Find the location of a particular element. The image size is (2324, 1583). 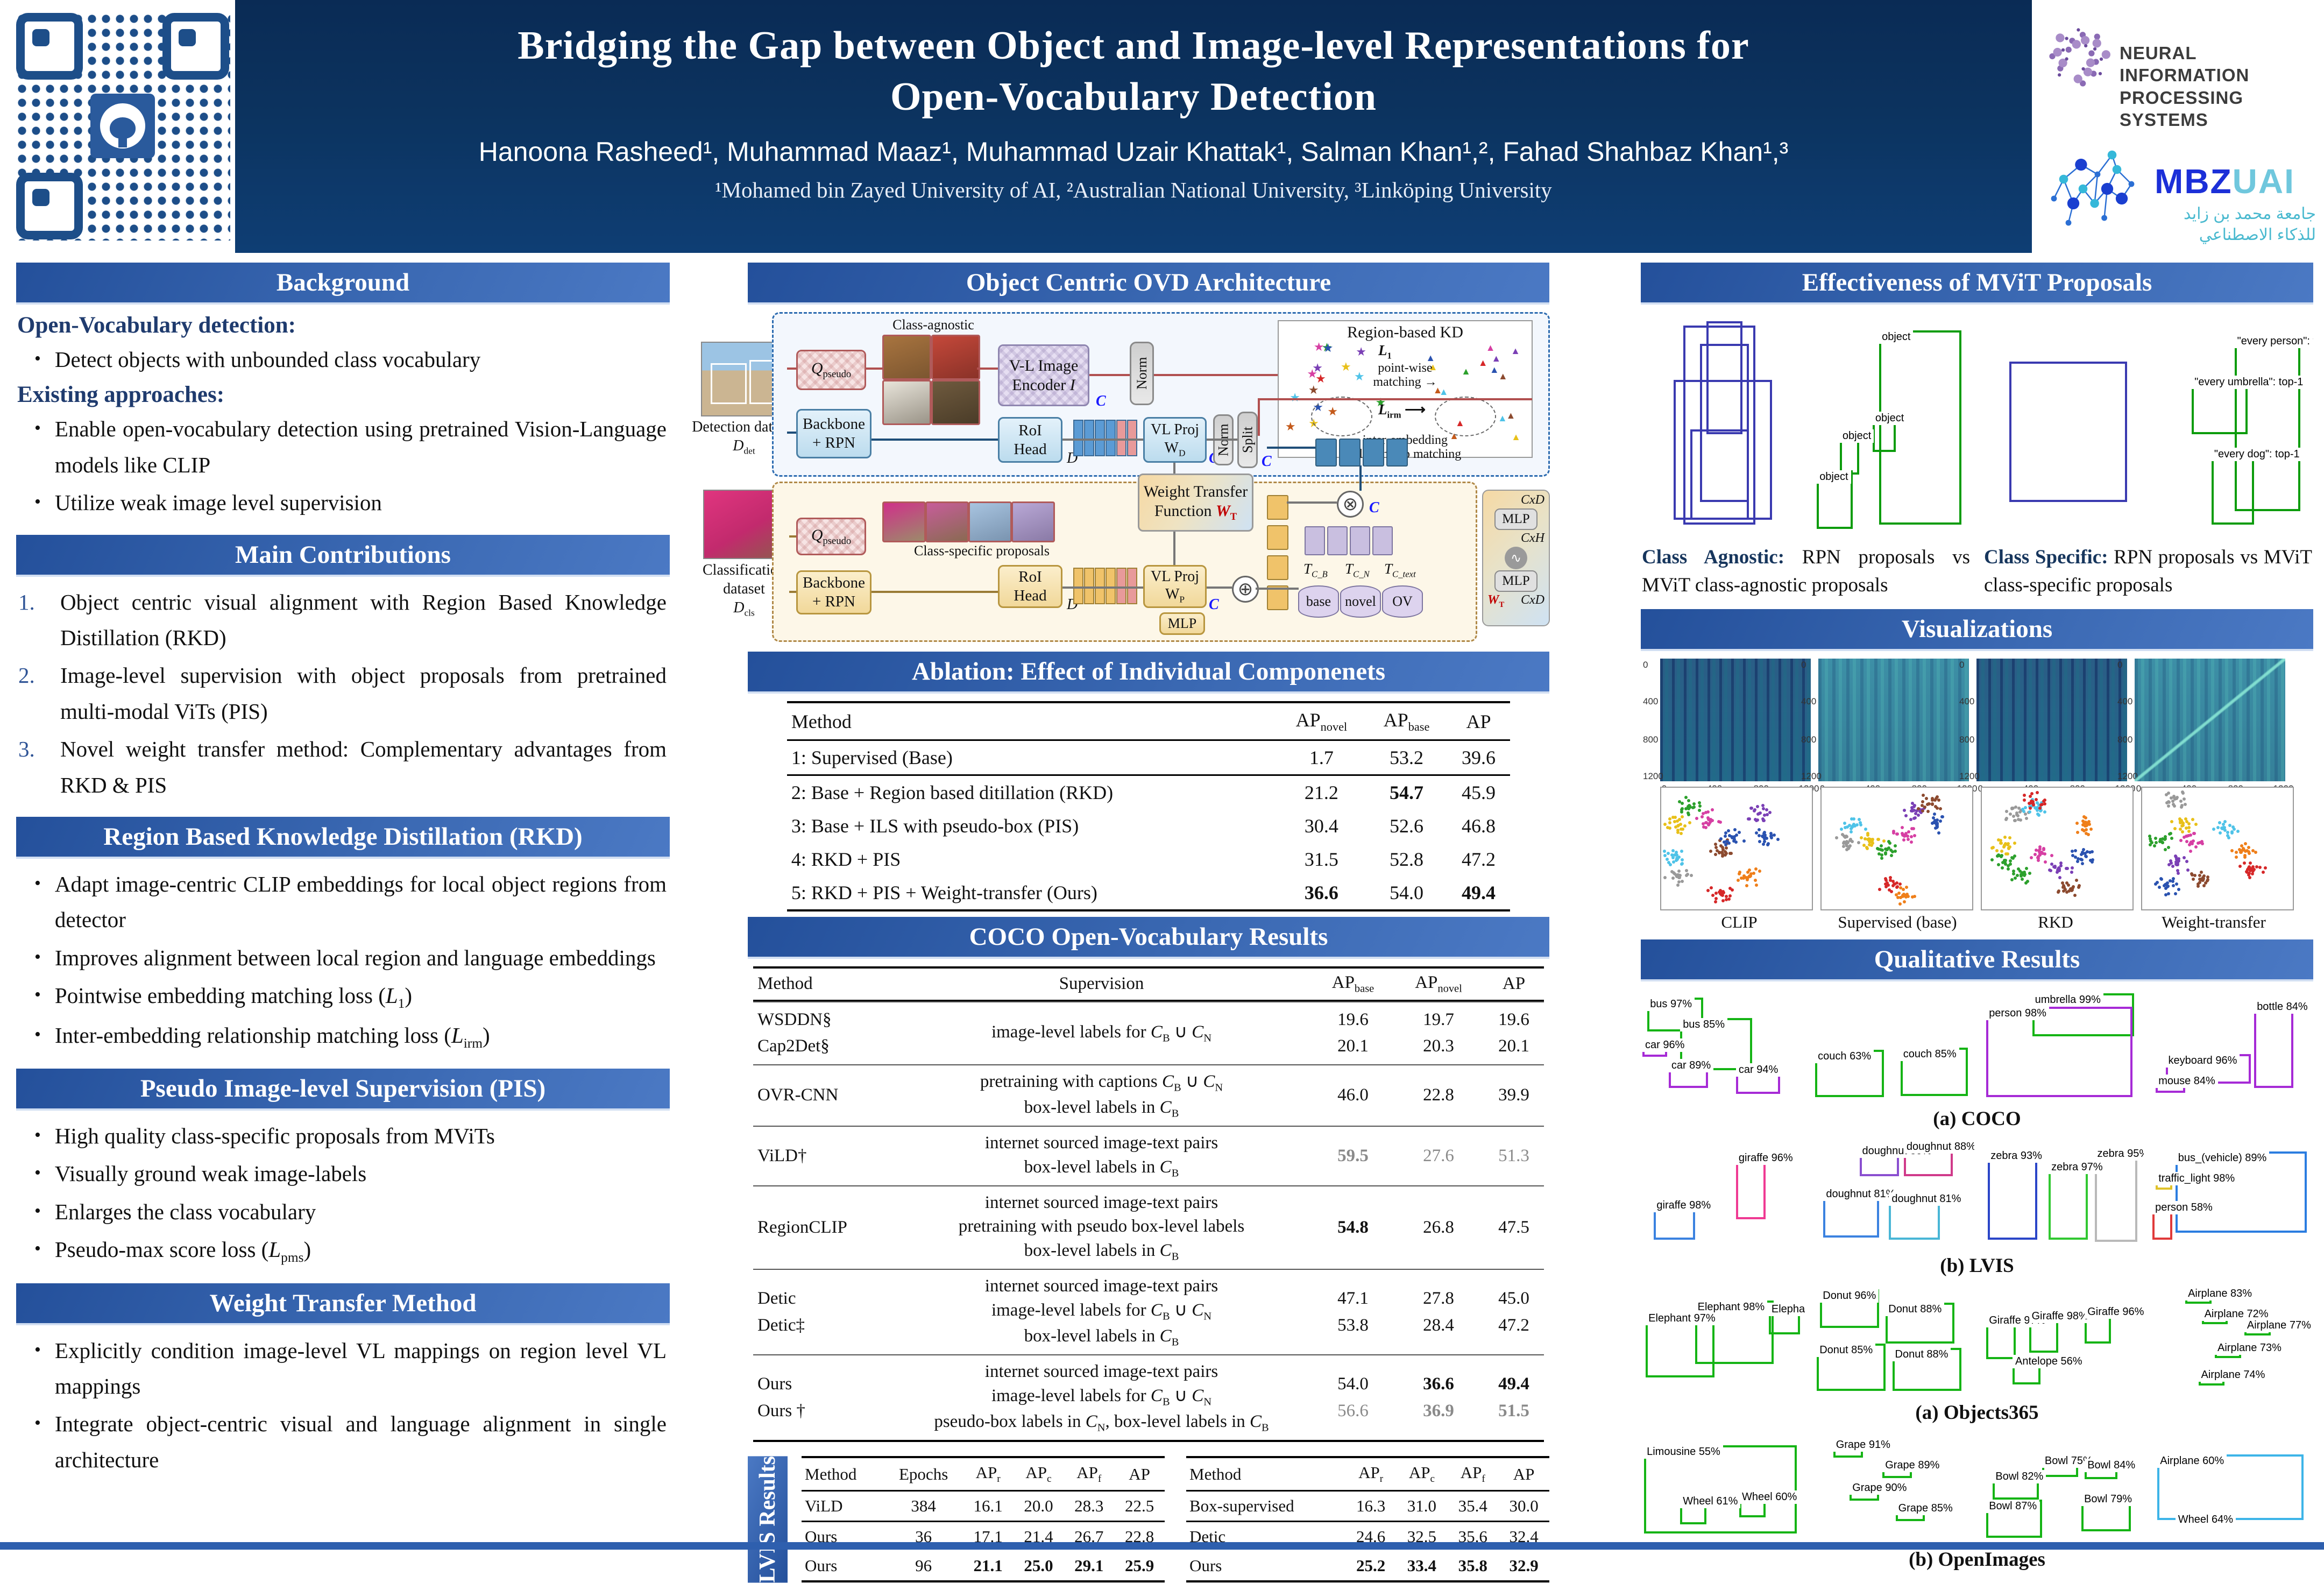

bounding-box-label: Giraffe 96% is located at coordinates (2114, 1312).